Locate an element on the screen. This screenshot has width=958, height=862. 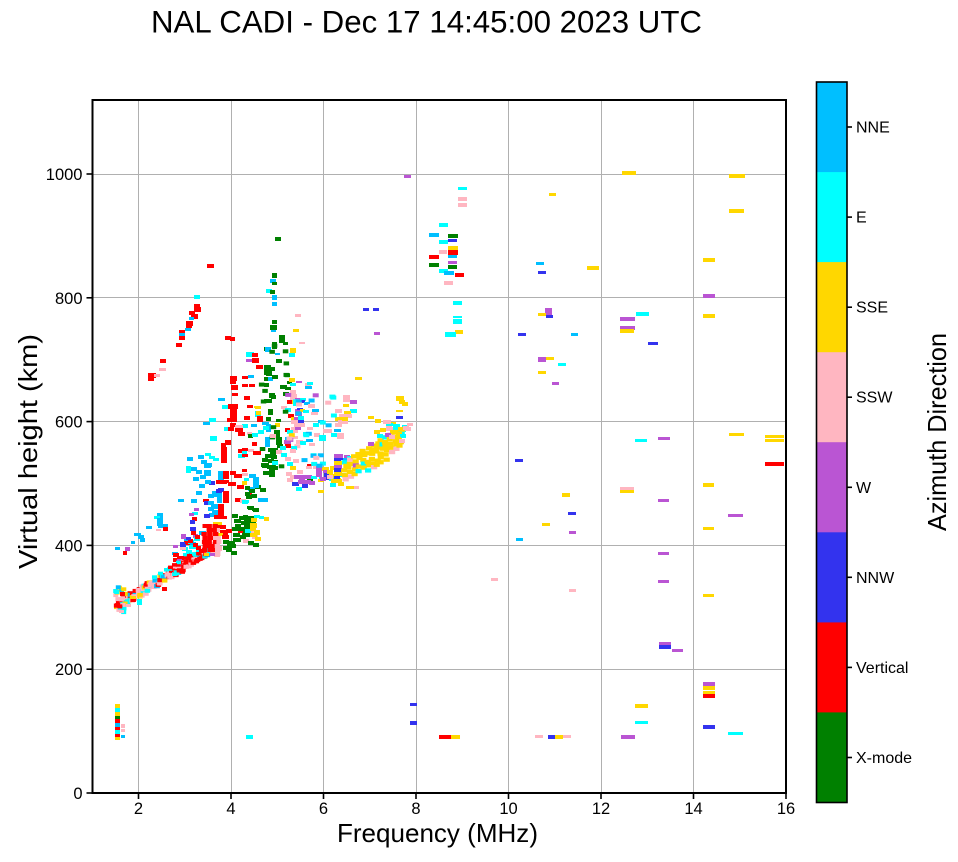
svg-text: SSE is located at coordinates (872, 308).